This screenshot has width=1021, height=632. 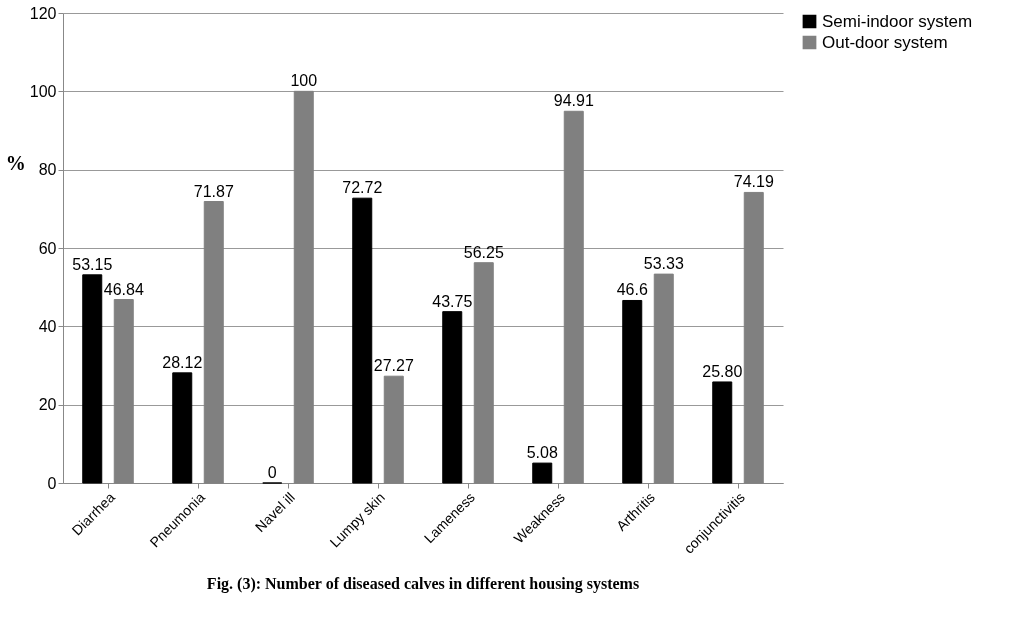 What do you see at coordinates (722, 371) in the screenshot?
I see `data-label: 25.80` at bounding box center [722, 371].